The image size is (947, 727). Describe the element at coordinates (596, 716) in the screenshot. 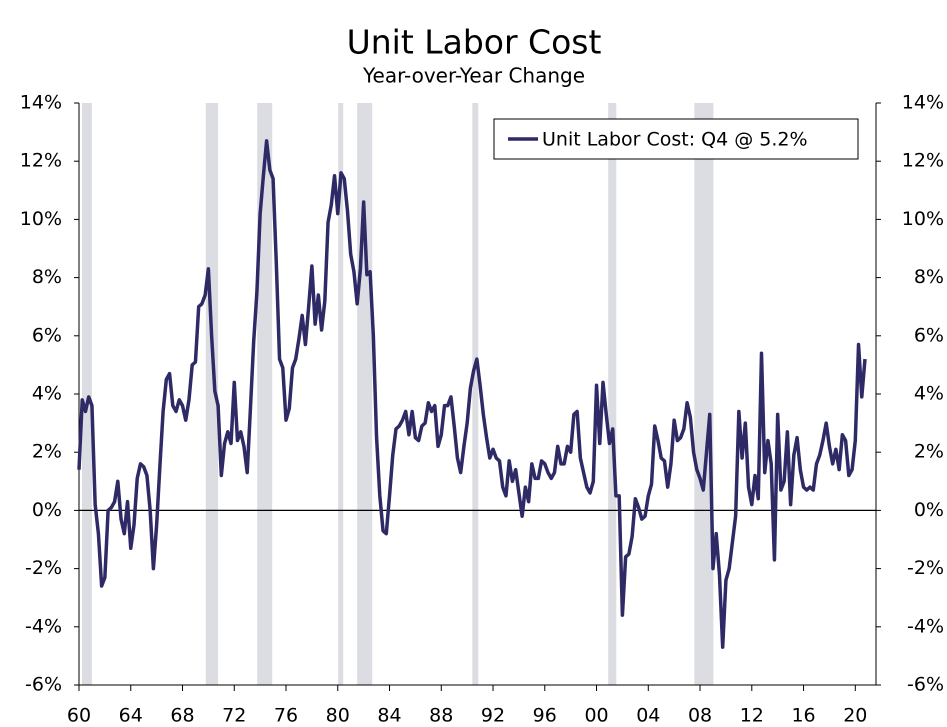

I see `x-tick-label: 00` at that location.